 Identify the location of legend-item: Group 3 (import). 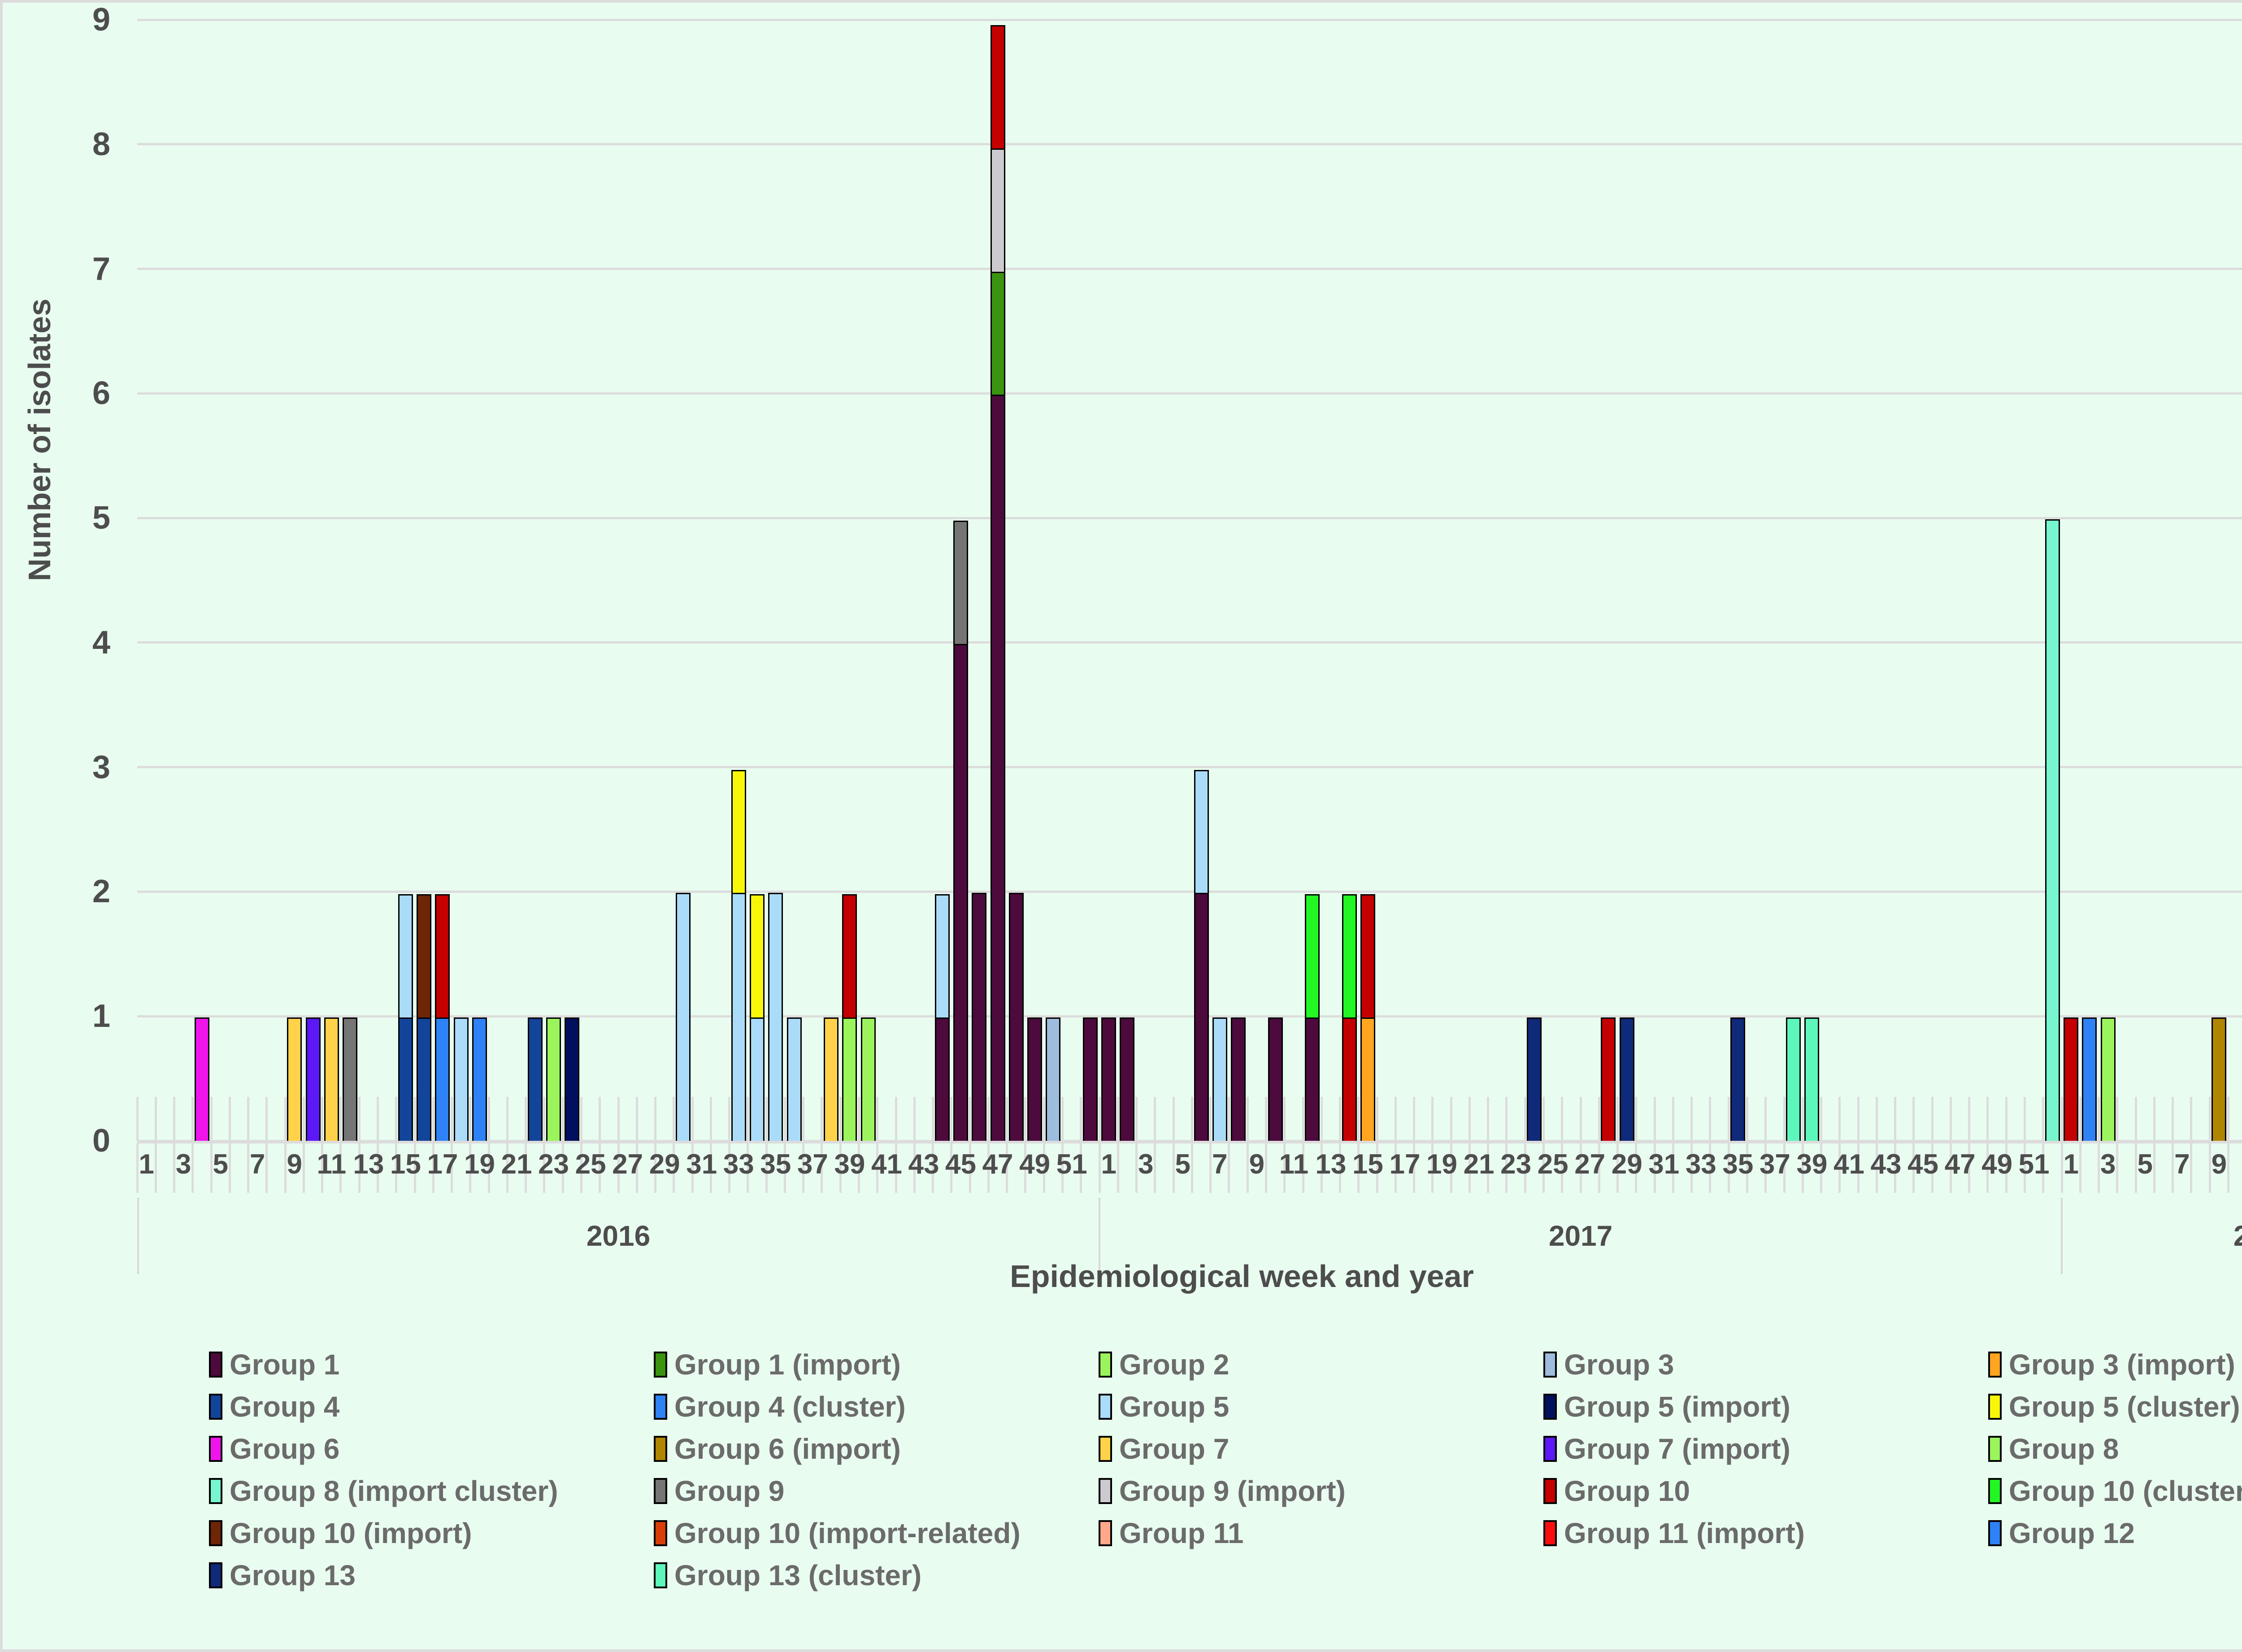
(2115, 1364).